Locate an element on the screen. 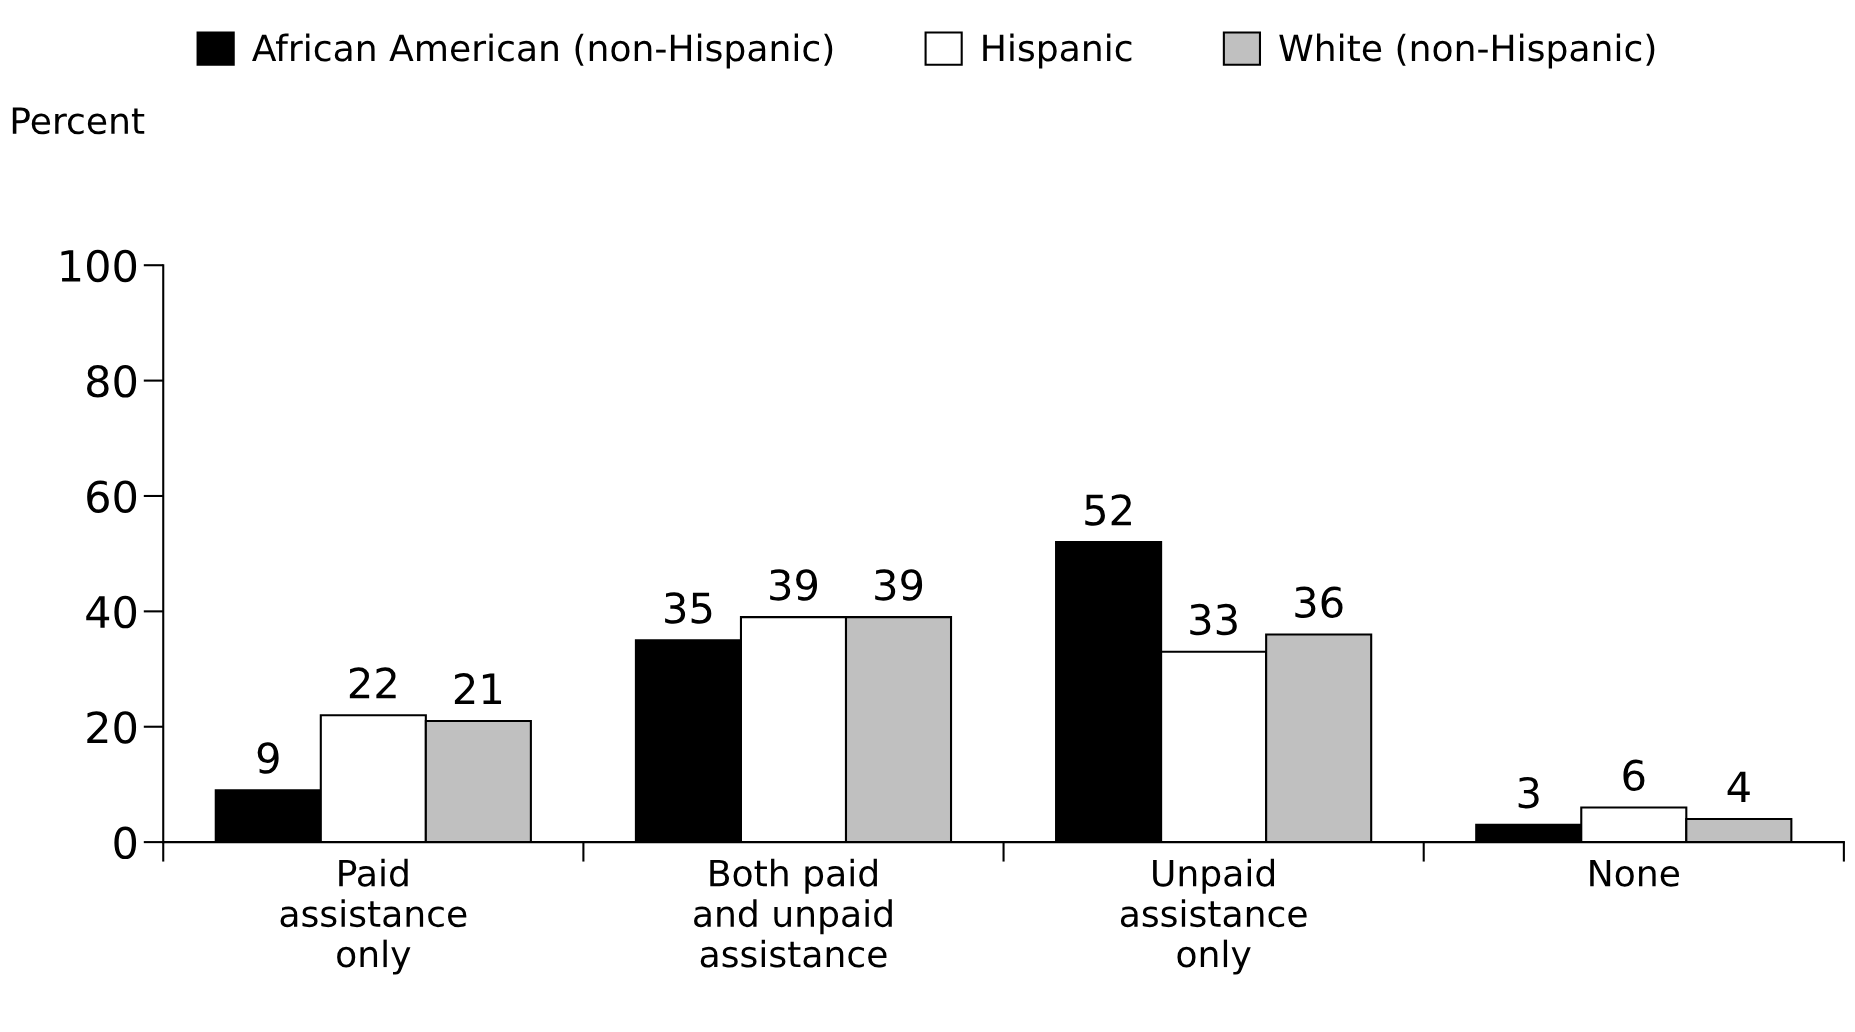 This screenshot has height=1032, width=1855. legend-label: Hispanic is located at coordinates (1057, 51).